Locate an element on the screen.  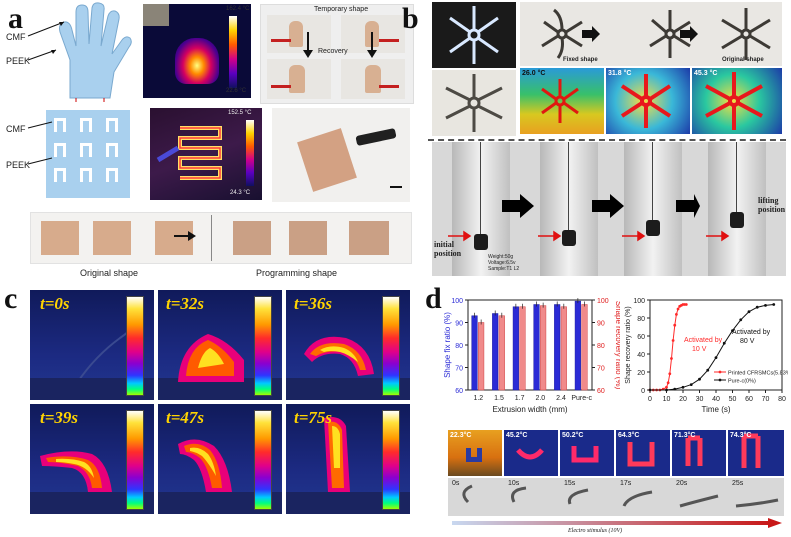
colorbar-75s is located at coordinates (391, 460).